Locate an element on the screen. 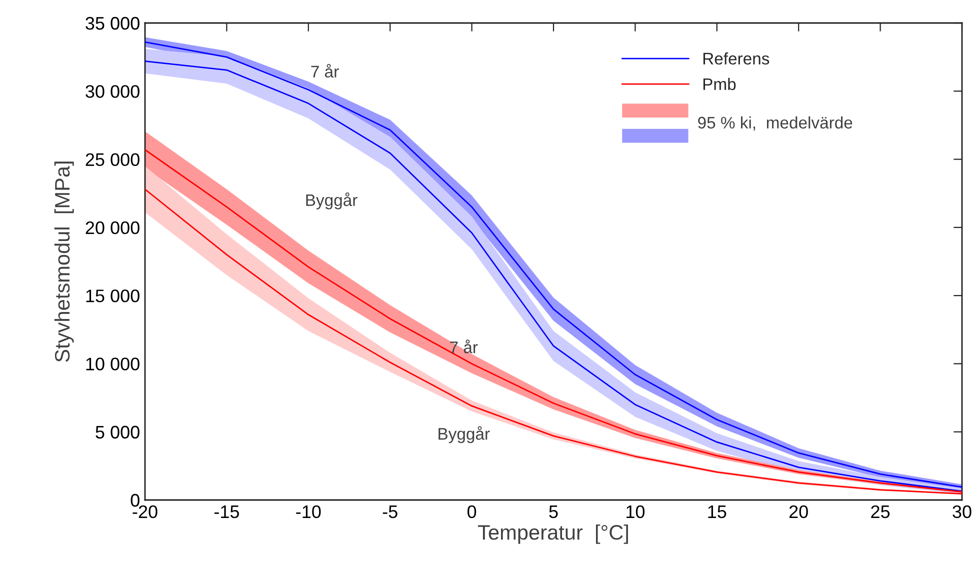 The image size is (976, 564). x-tick-label: 30 is located at coordinates (962, 511).